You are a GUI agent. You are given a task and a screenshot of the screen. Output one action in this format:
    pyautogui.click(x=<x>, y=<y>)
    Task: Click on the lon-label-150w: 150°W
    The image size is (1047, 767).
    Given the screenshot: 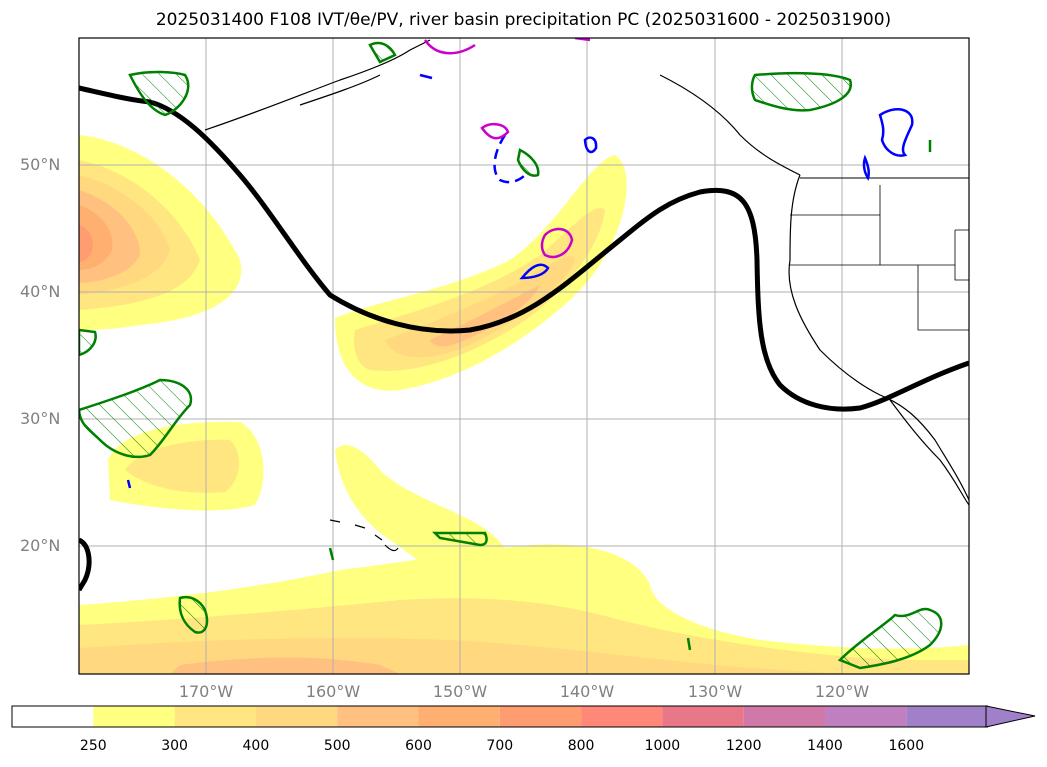 What is the action you would take?
    pyautogui.click(x=460, y=691)
    